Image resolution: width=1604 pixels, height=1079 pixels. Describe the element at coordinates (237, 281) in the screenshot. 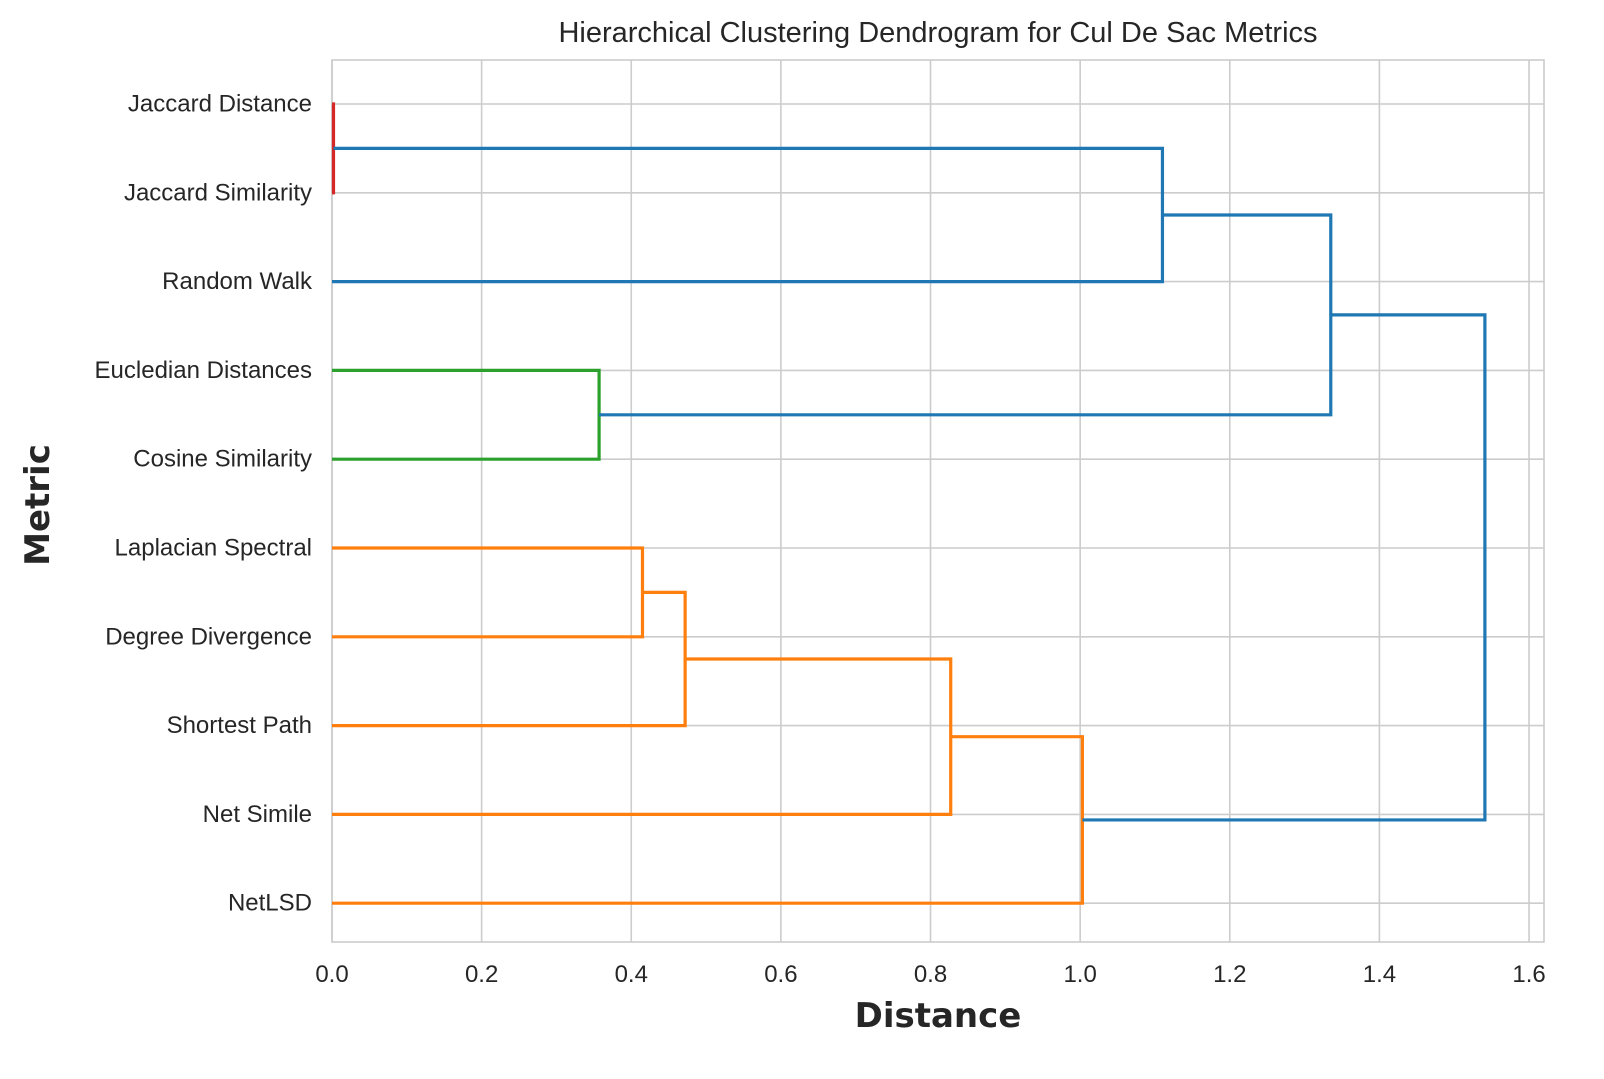

I see `leaf-label: Random Walk` at that location.